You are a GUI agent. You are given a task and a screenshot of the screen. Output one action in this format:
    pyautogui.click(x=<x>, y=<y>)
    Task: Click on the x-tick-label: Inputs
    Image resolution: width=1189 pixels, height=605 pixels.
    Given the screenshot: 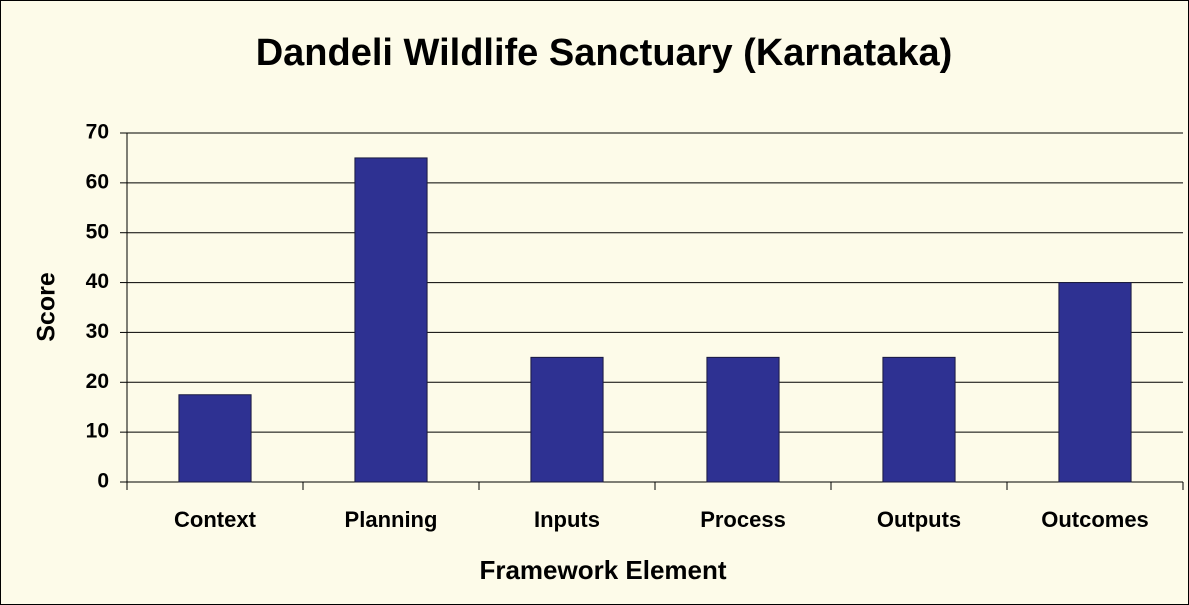 What is the action you would take?
    pyautogui.click(x=567, y=519)
    